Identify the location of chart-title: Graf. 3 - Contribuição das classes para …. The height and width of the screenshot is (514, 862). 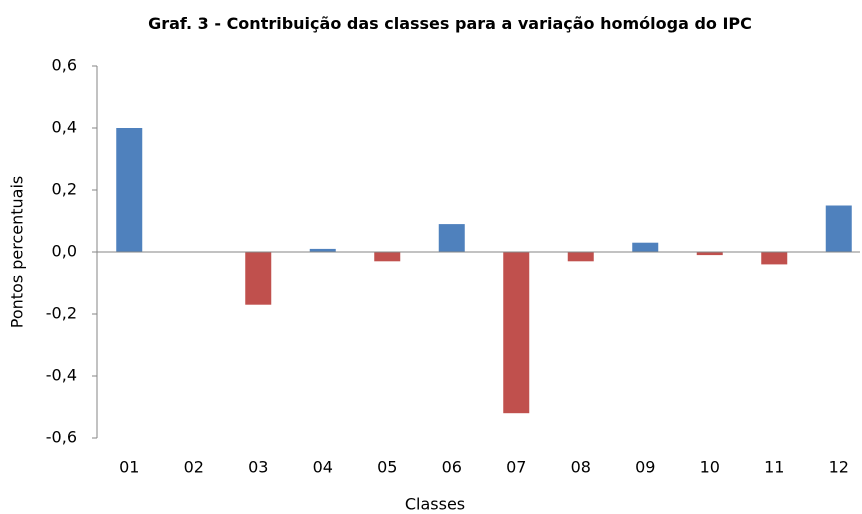
(450, 23).